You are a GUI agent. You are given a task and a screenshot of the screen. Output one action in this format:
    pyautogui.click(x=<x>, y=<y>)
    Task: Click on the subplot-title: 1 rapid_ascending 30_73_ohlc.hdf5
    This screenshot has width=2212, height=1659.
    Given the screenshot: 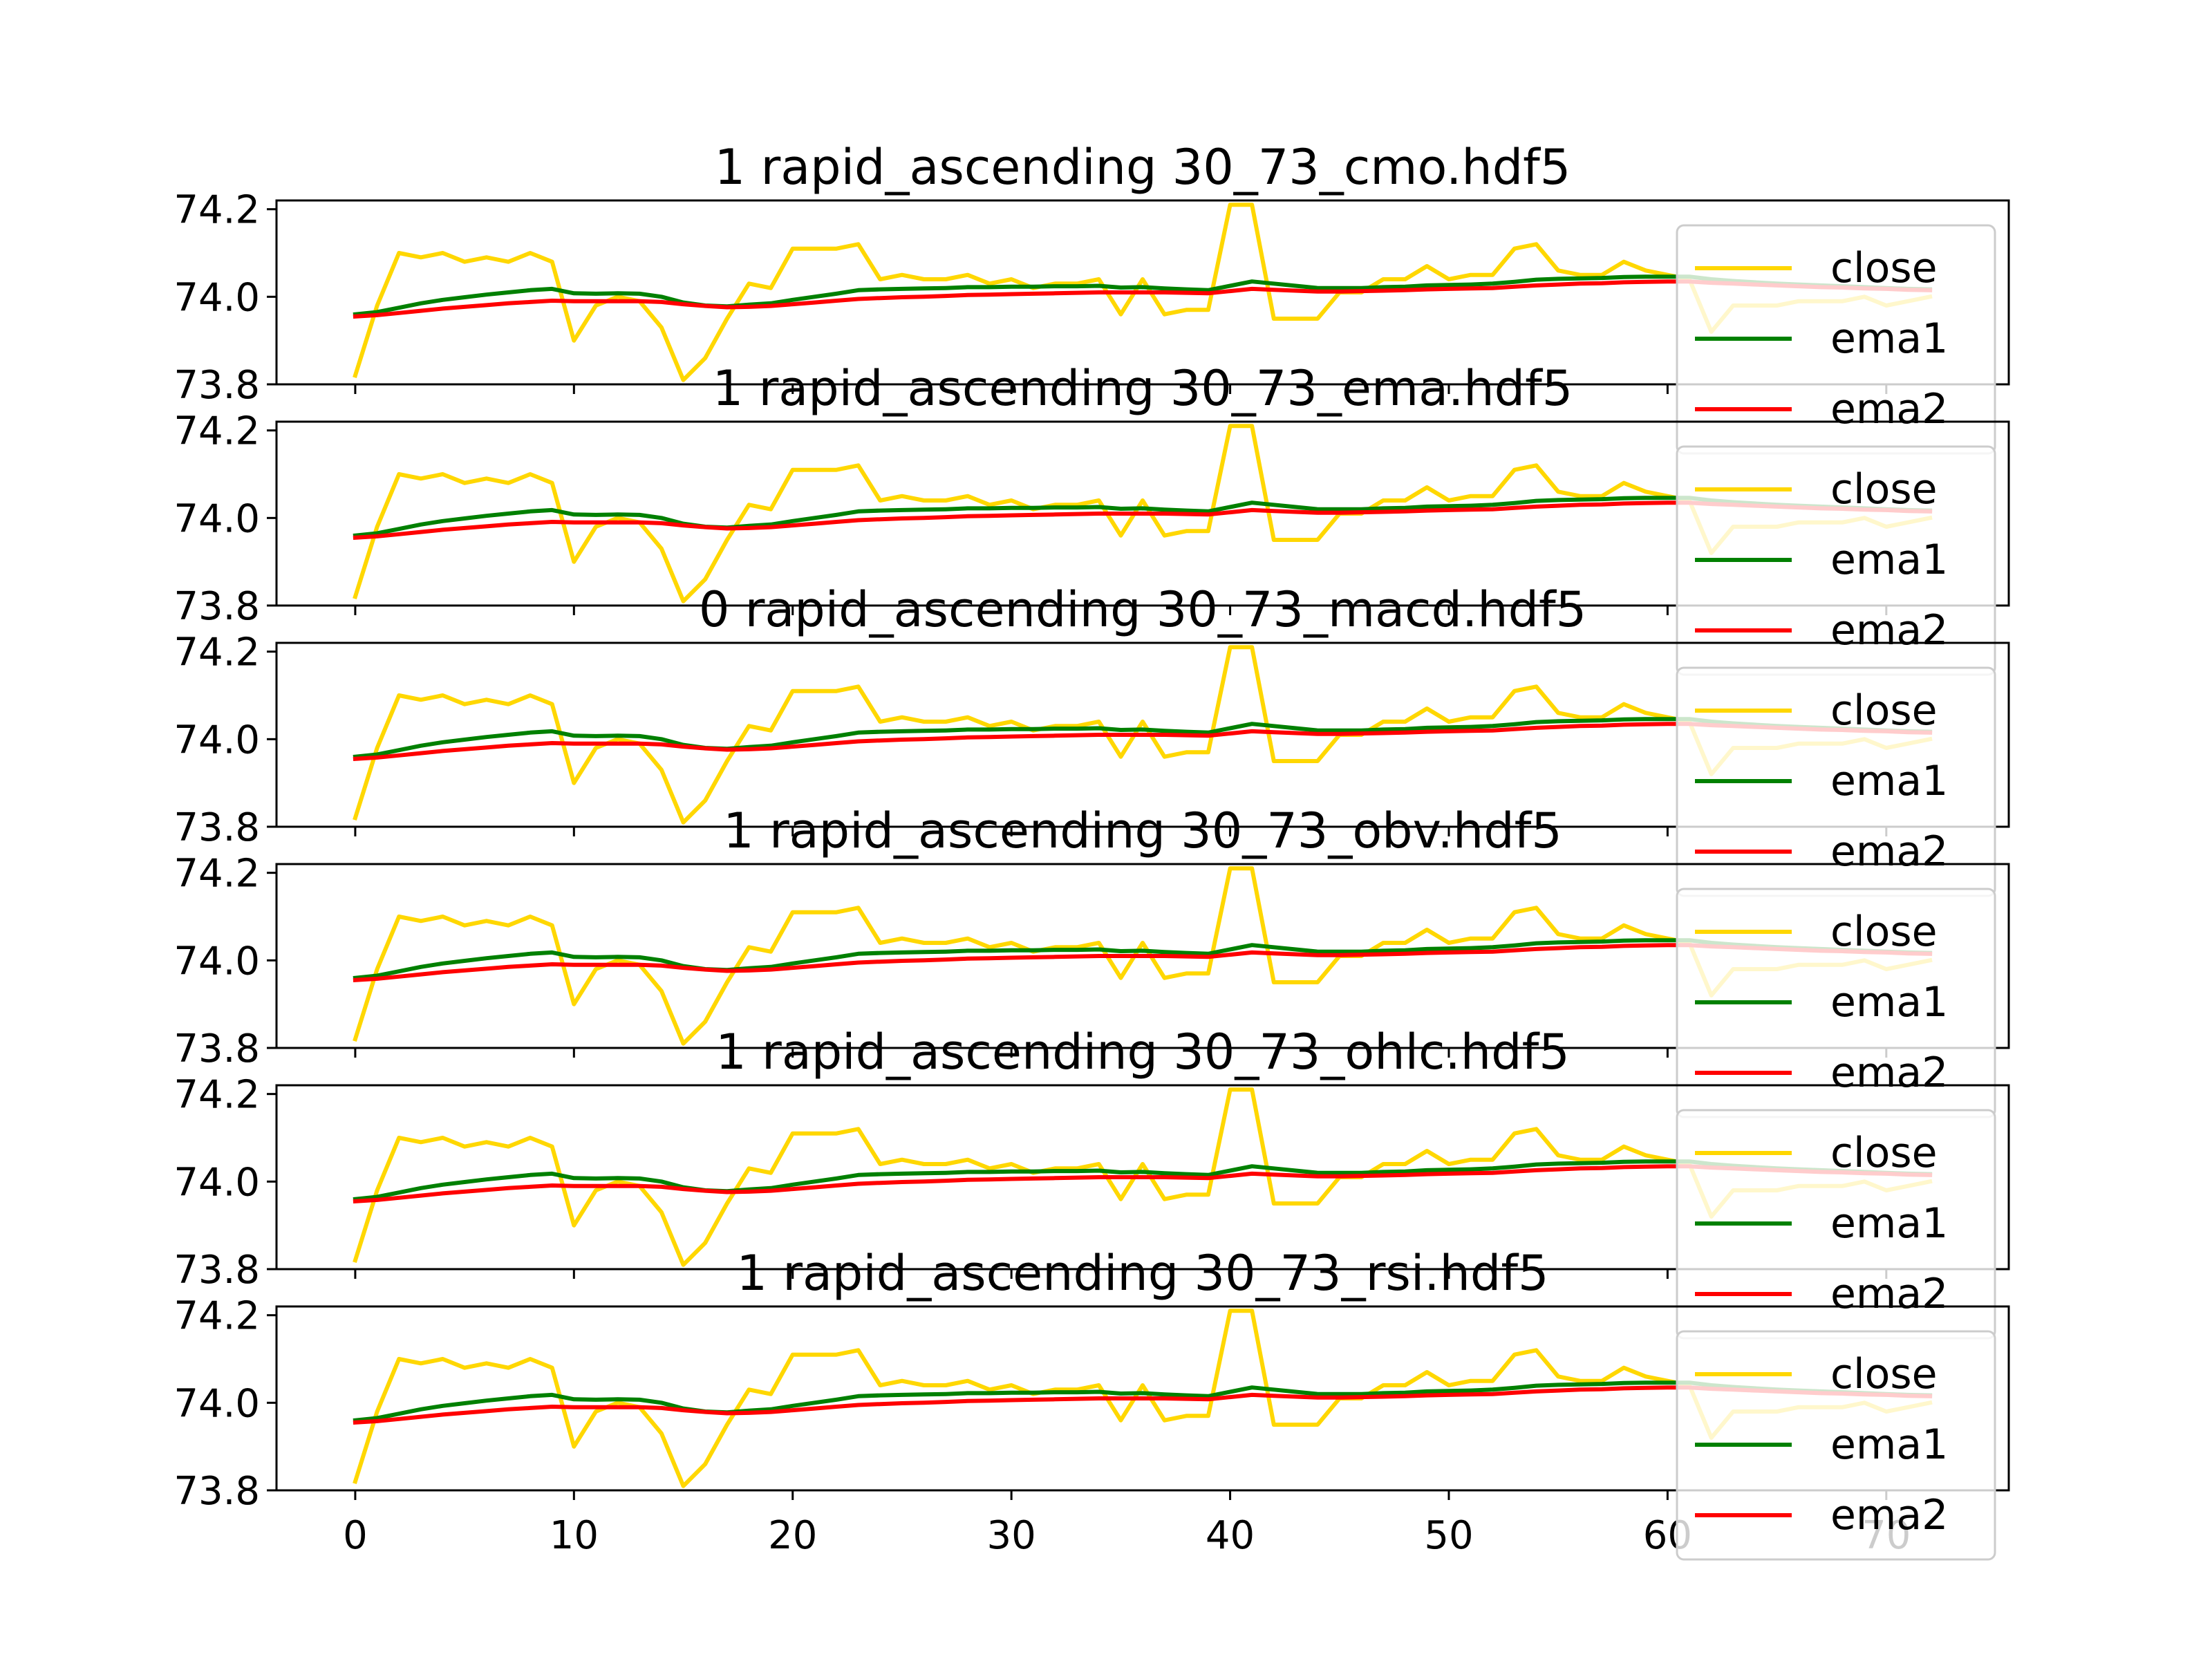 What is the action you would take?
    pyautogui.click(x=1142, y=1052)
    